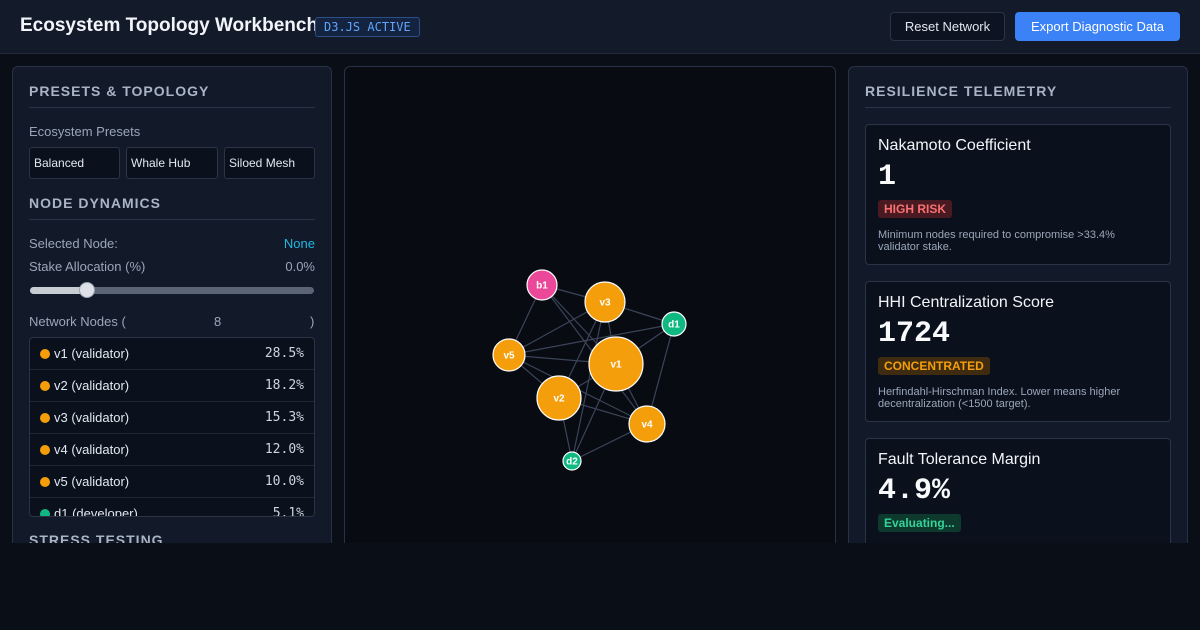 Image resolution: width=1200 pixels, height=630 pixels. What do you see at coordinates (947, 26) in the screenshot?
I see `reset-network-button: Reset Network` at bounding box center [947, 26].